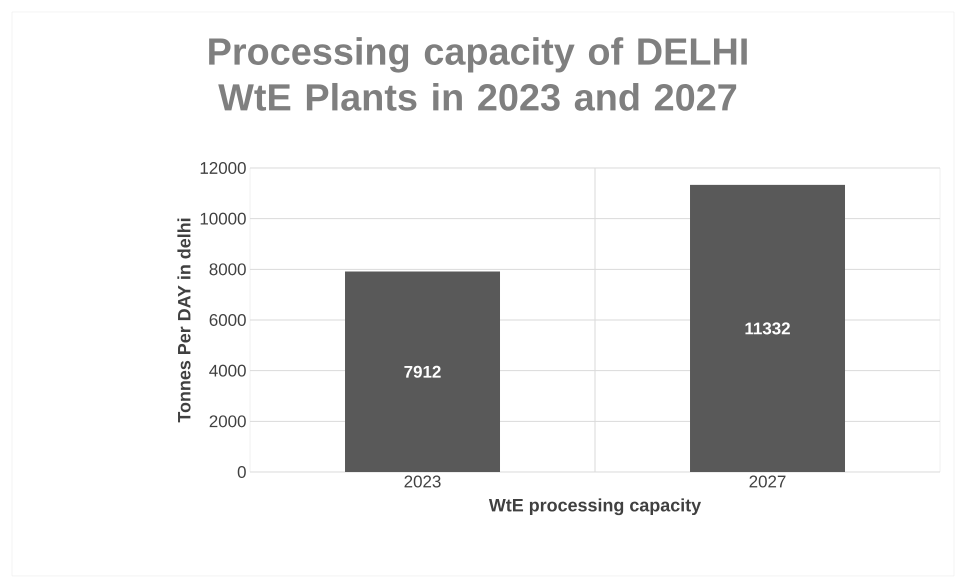  I want to click on y-tick-label: 12000, so click(223, 168).